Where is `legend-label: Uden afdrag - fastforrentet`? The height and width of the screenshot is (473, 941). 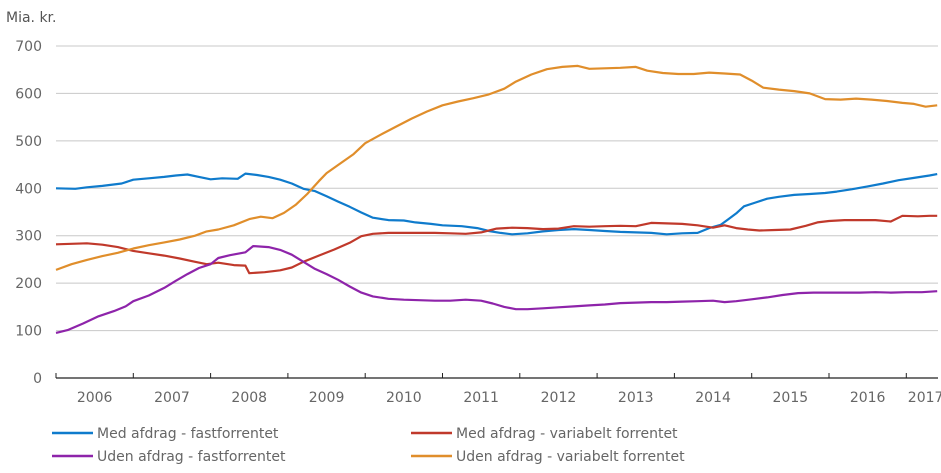
legend-label: Uden afdrag - fastforrentet is located at coordinates (191, 457).